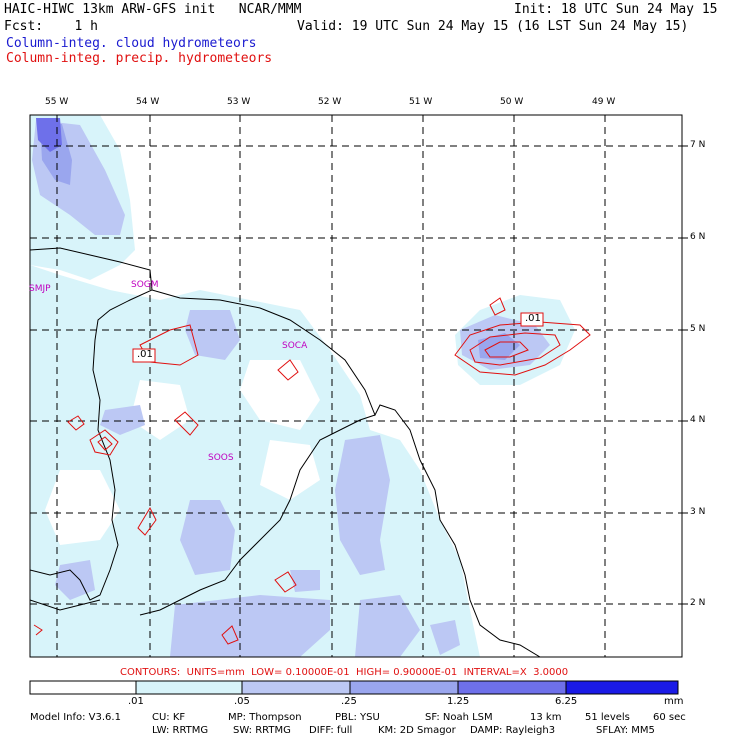 This screenshot has height=740, width=740. Describe the element at coordinates (180, 730) in the screenshot. I see `lw-radiation: LW: RRTMG` at that location.